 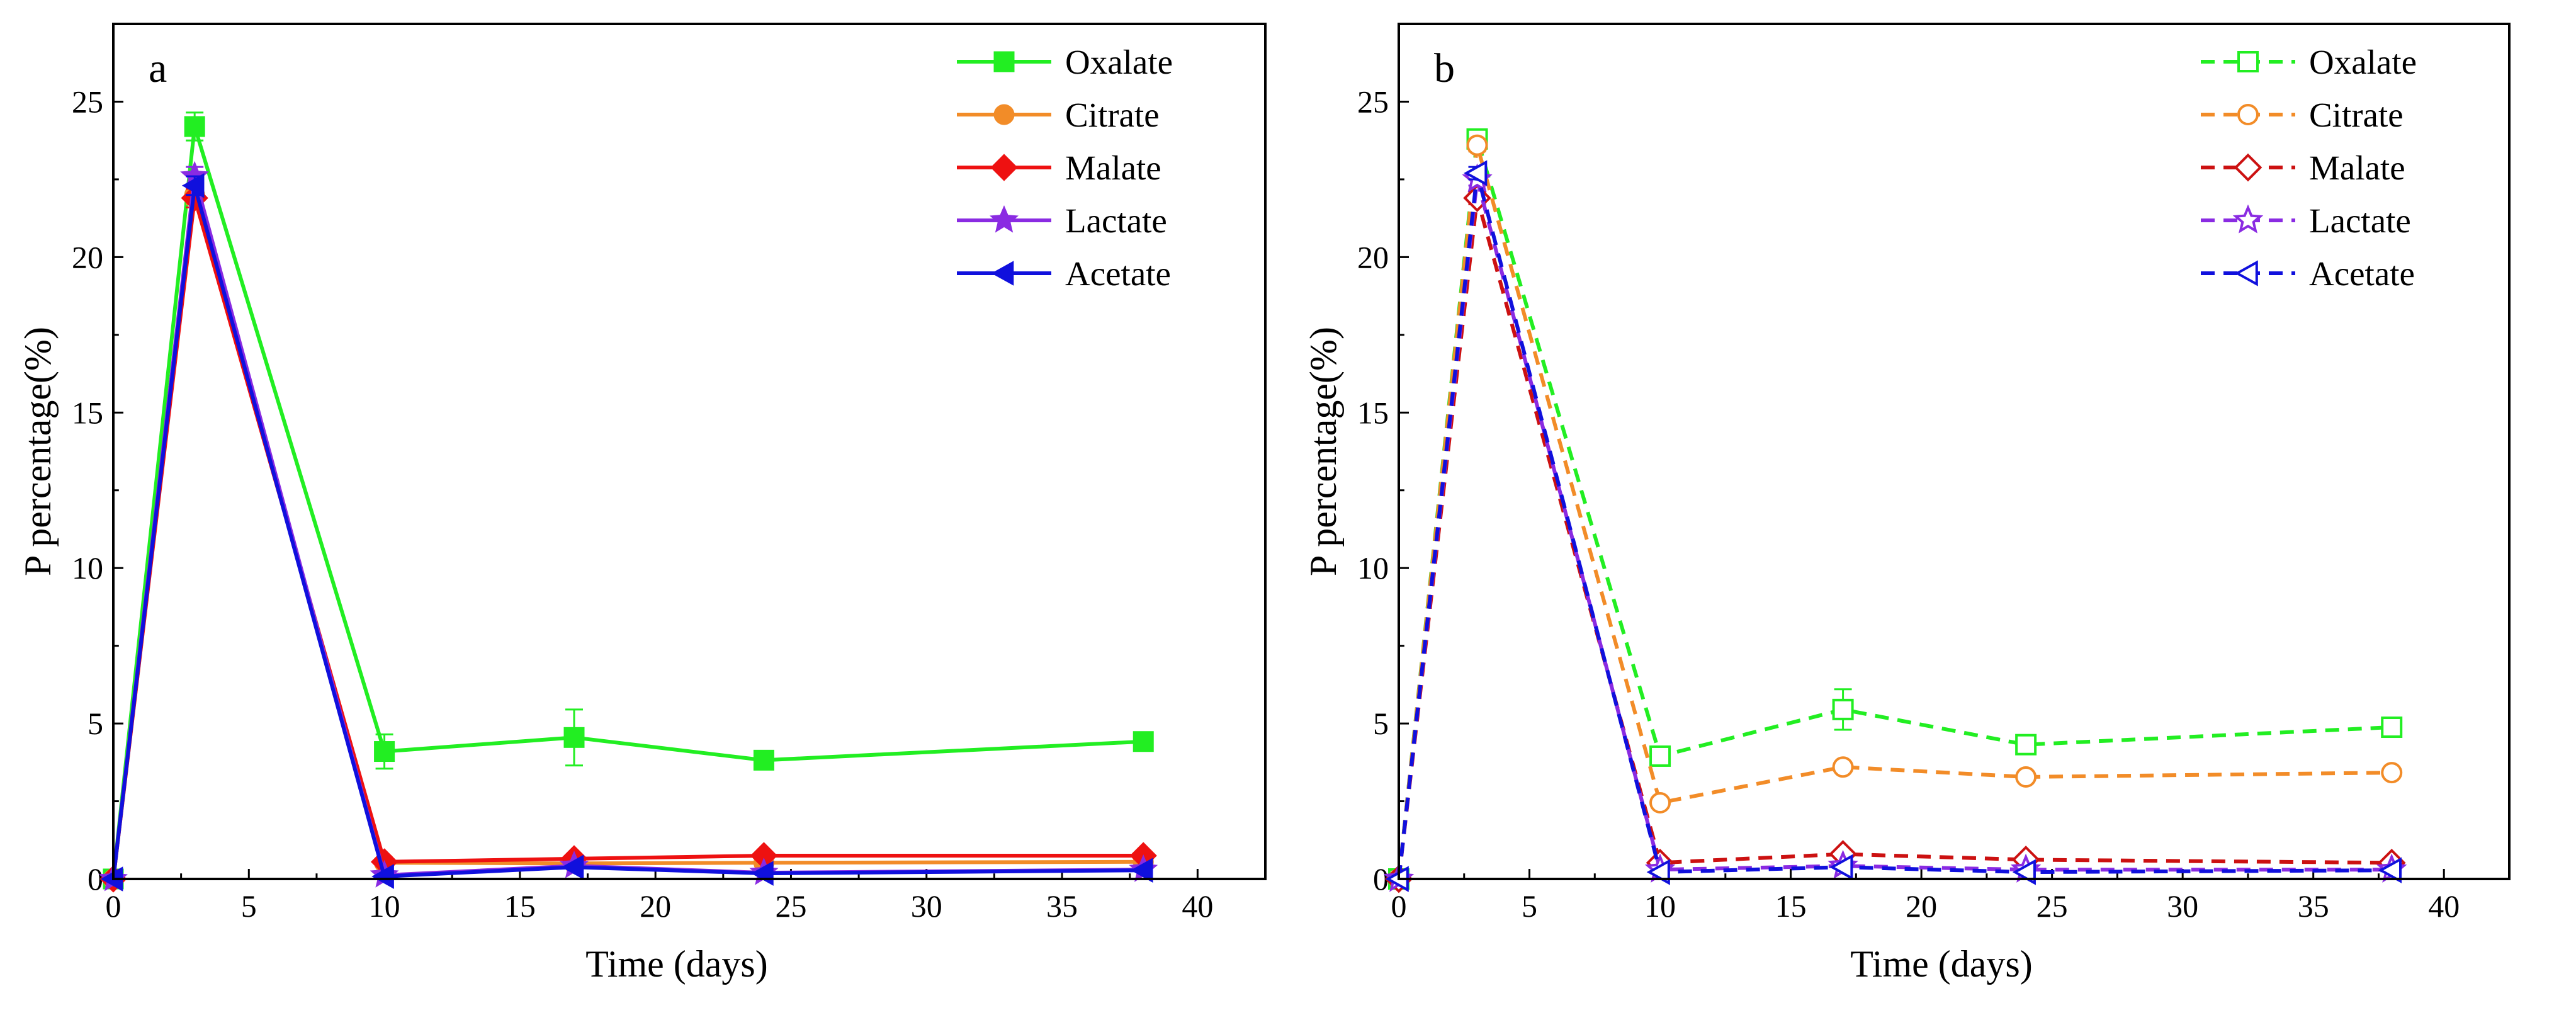 I want to click on x-tick-label: 20, so click(x=1921, y=906).